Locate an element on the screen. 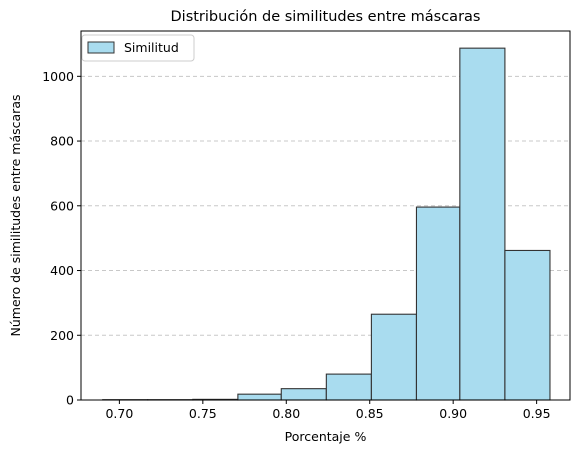 The height and width of the screenshot is (453, 580). y-tick-label: 800 is located at coordinates (62, 141).